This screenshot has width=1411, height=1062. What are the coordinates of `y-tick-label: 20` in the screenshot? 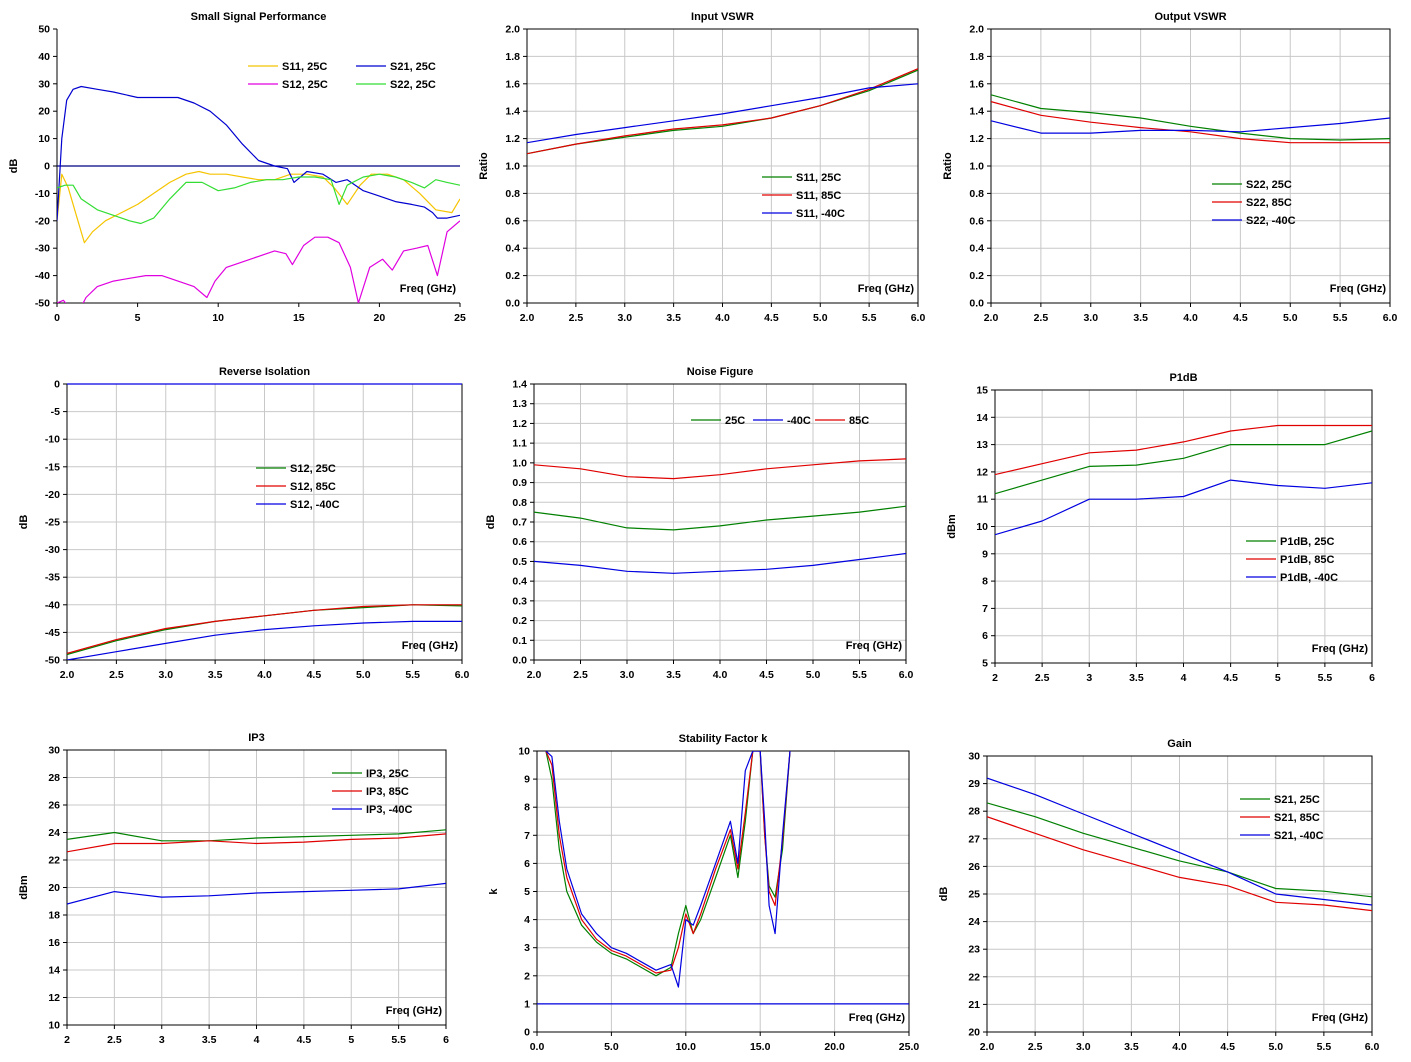 It's located at (974, 1033).